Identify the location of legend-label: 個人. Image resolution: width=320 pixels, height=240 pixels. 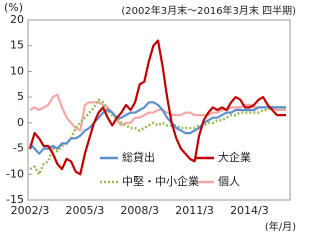
(229, 181).